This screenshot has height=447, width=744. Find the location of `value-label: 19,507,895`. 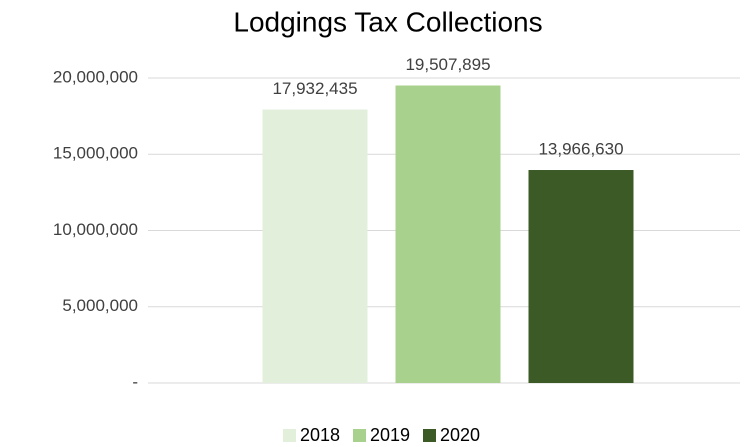

value-label: 19,507,895 is located at coordinates (447, 64).